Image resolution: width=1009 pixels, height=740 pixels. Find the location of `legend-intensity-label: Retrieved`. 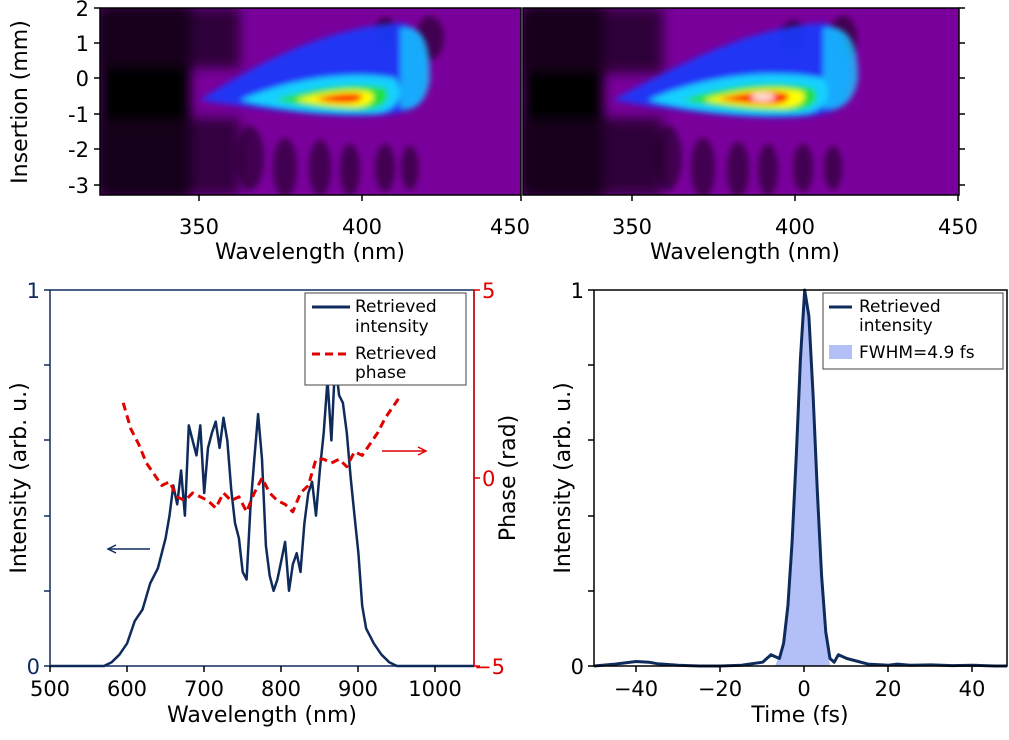

legend-intensity-label: Retrieved is located at coordinates (396, 307).